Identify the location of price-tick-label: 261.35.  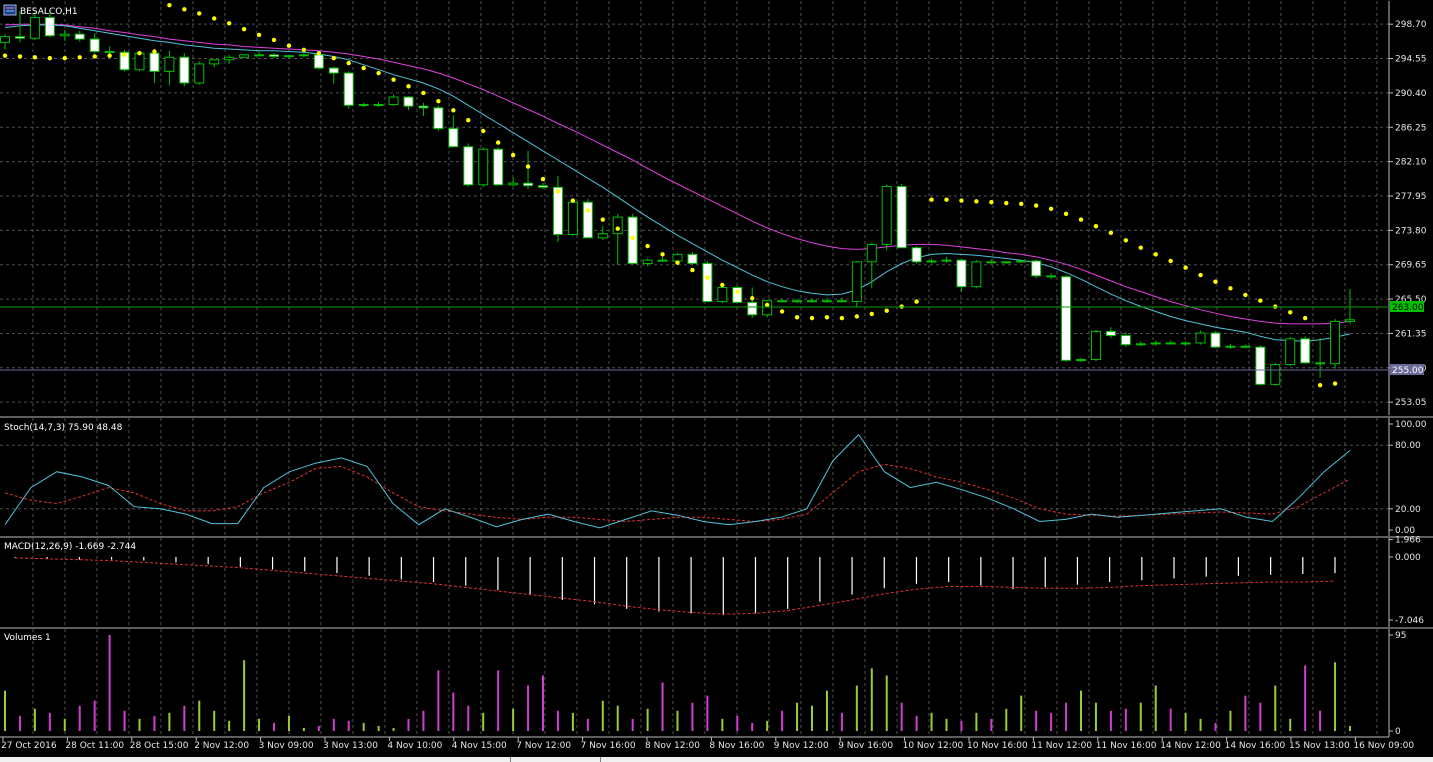
(1411, 334).